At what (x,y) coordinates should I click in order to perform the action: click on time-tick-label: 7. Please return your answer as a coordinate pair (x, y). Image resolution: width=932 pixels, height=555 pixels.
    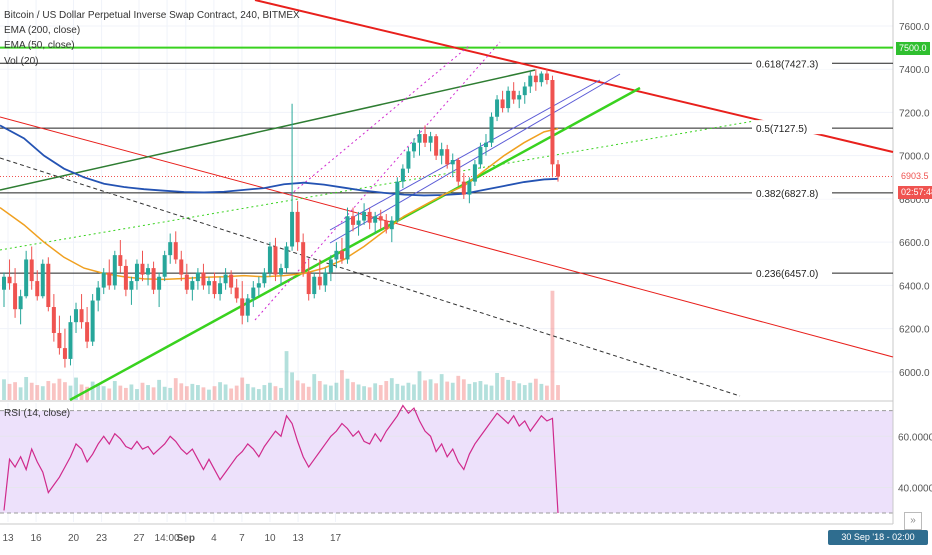
    Looking at the image, I should click on (242, 538).